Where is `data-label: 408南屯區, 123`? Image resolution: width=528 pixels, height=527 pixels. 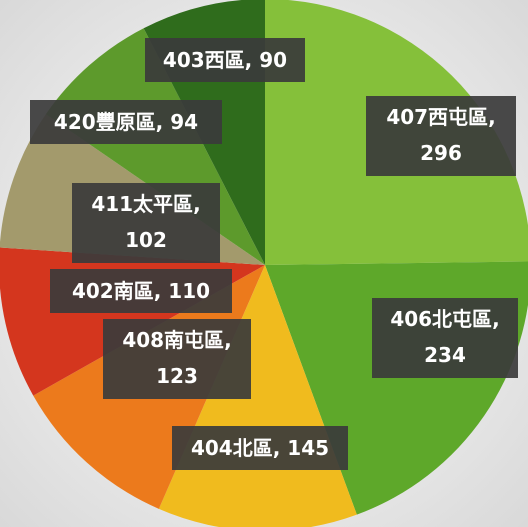 data-label: 408南屯區, 123 is located at coordinates (176, 358).